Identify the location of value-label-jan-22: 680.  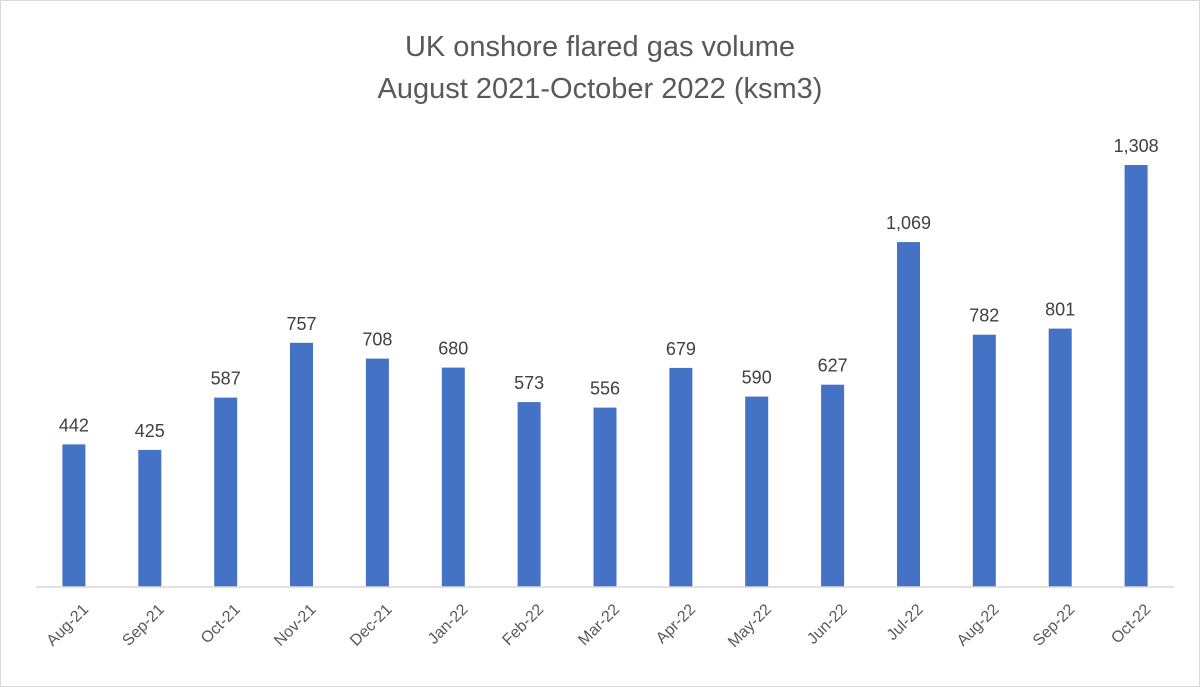
(453, 349).